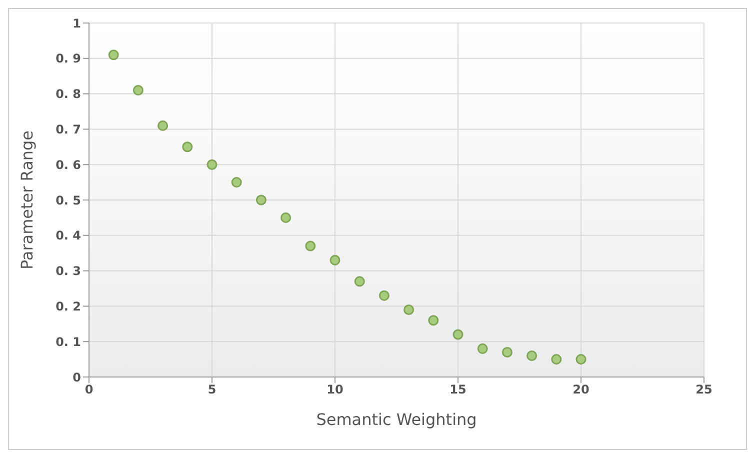 The height and width of the screenshot is (456, 753). Describe the element at coordinates (68, 59) in the screenshot. I see `y-tick-label: 0. 9` at that location.